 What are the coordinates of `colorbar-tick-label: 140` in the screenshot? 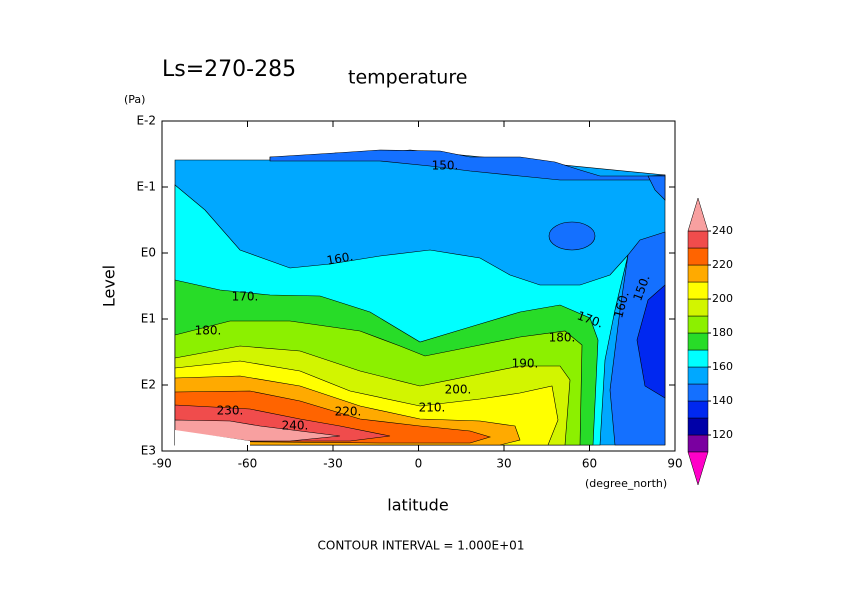 It's located at (722, 400).